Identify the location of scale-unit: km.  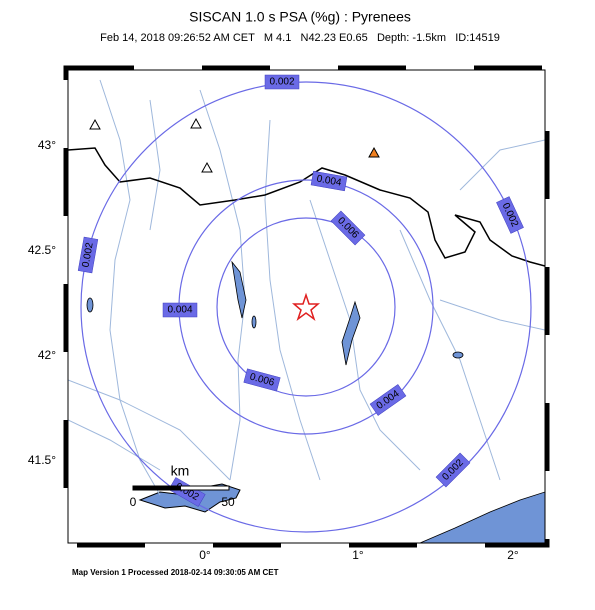
(180, 471).